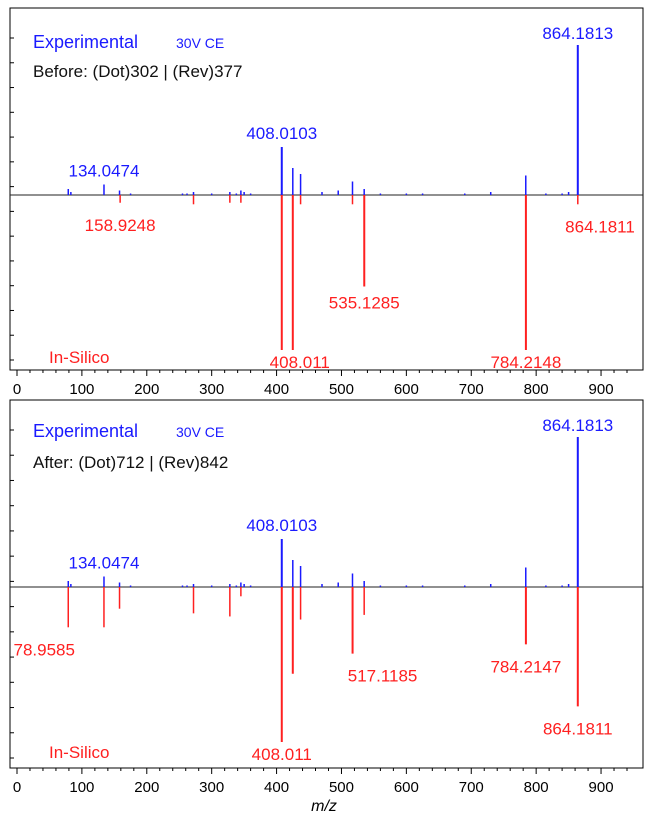 The image size is (645, 816). Describe the element at coordinates (383, 676) in the screenshot. I see `peak-label: 517.1185` at that location.